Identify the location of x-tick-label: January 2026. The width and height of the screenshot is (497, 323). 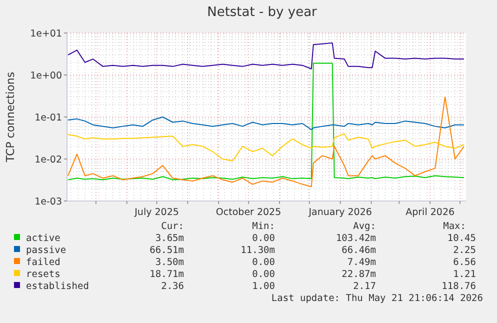
(340, 212).